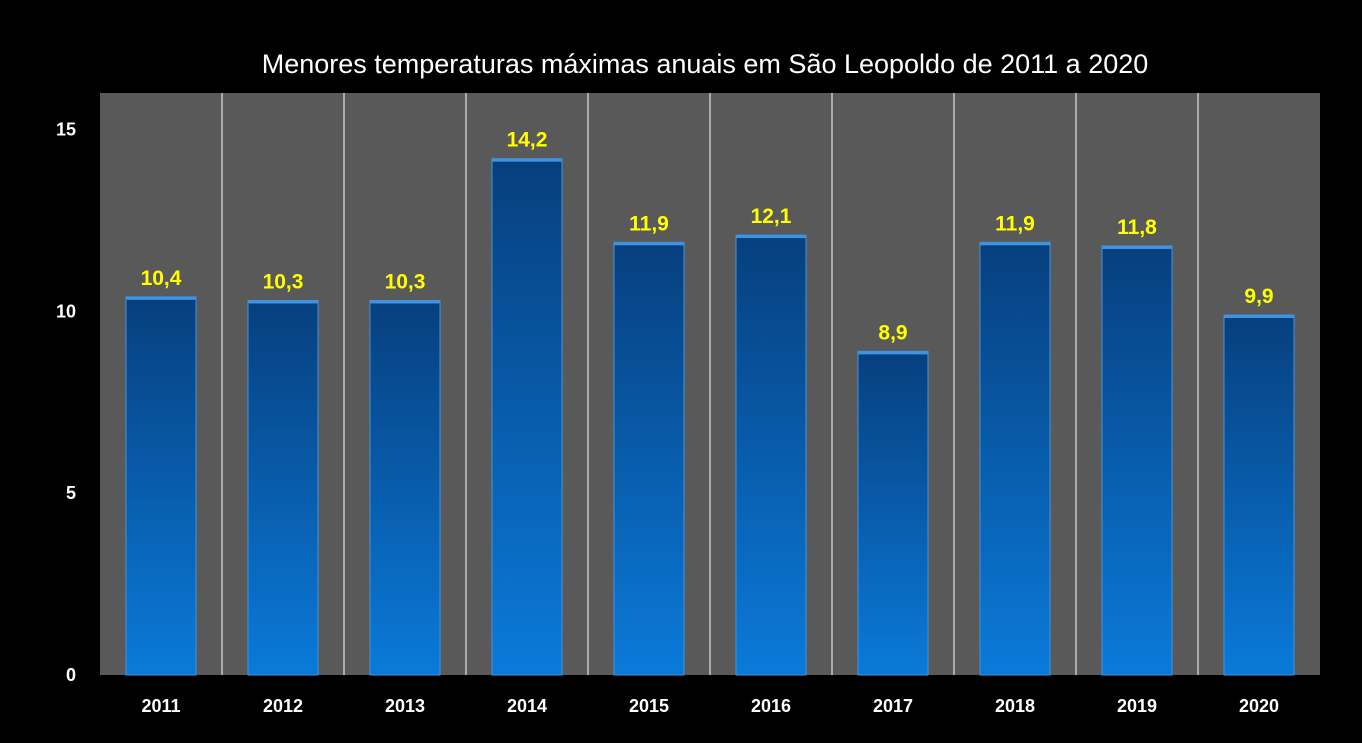 The height and width of the screenshot is (743, 1362). Describe the element at coordinates (893, 513) in the screenshot. I see `bar-2017` at that location.